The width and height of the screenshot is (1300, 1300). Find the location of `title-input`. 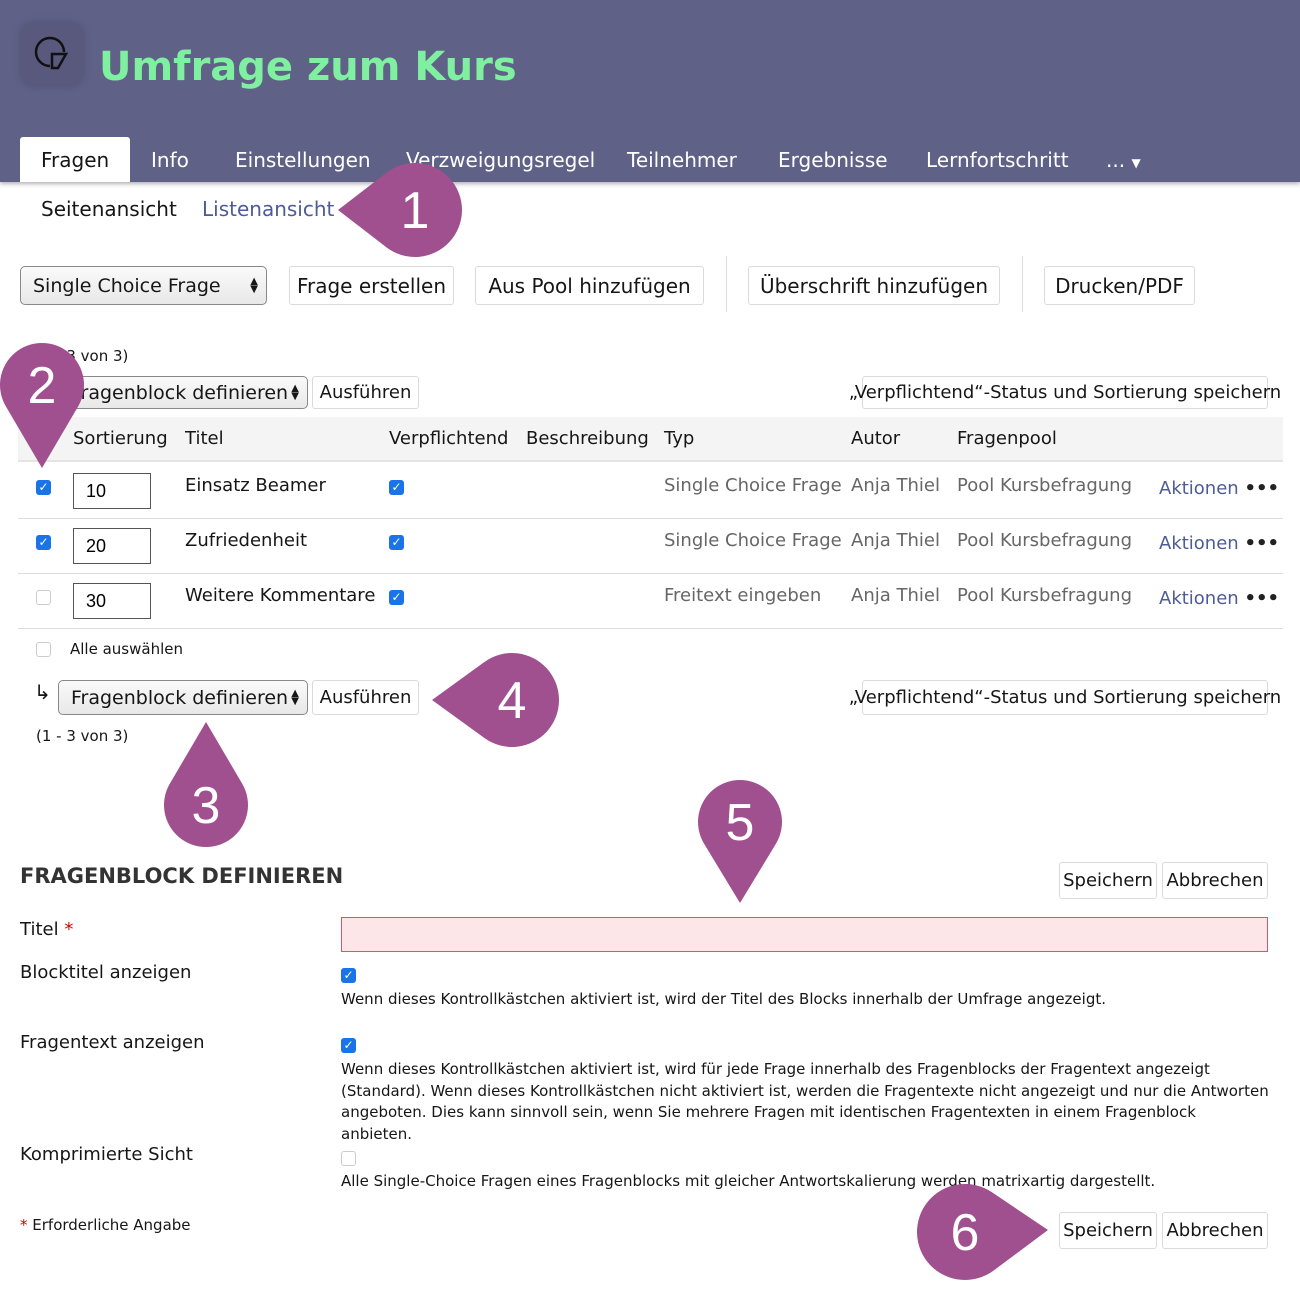

title-input is located at coordinates (804, 934).